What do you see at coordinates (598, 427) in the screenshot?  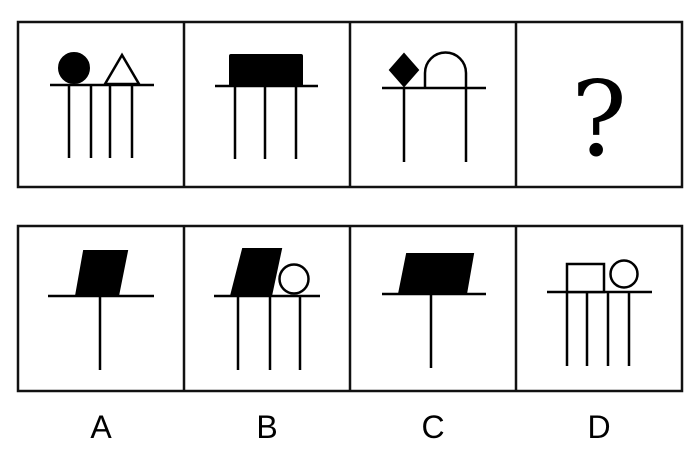 I see `option-d-label: D` at bounding box center [598, 427].